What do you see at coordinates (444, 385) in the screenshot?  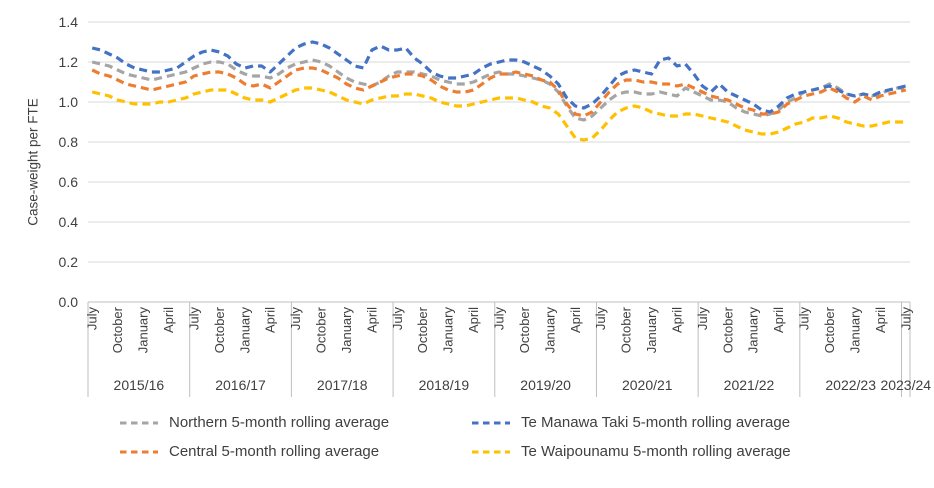 I see `year-label: 2018/19` at bounding box center [444, 385].